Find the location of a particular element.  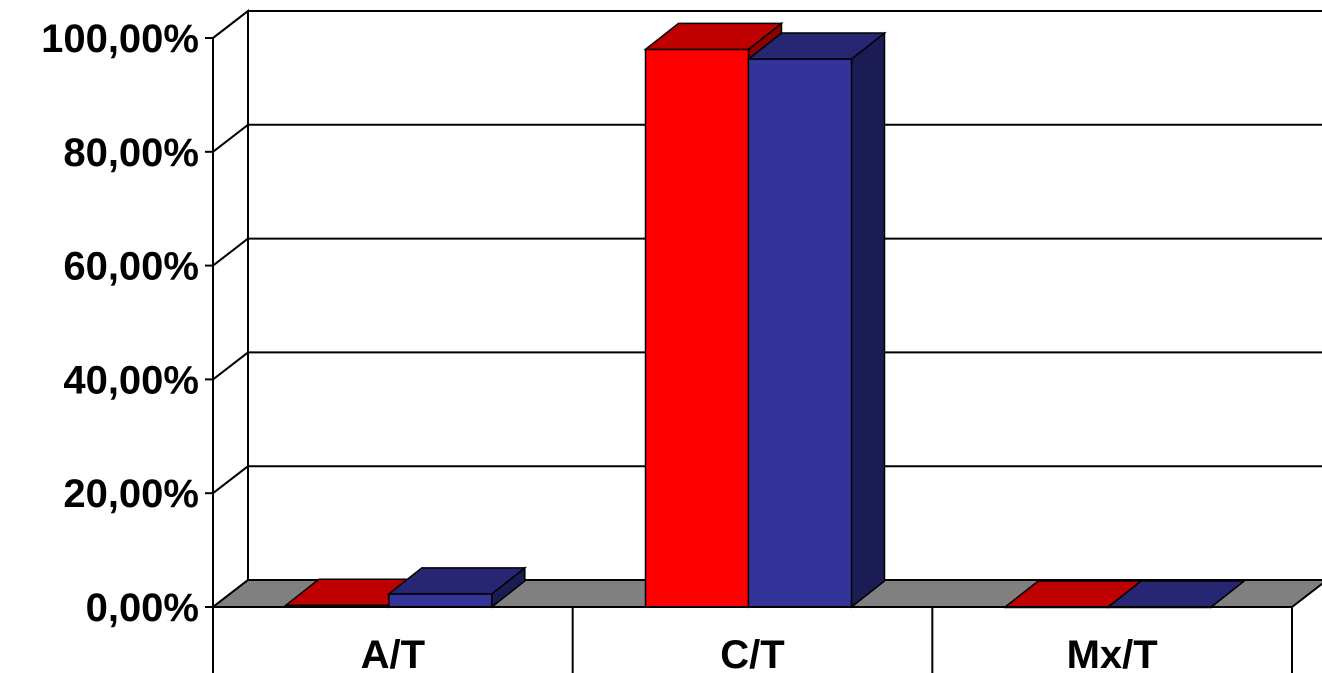

x-tick-label: C/T is located at coordinates (752, 653).